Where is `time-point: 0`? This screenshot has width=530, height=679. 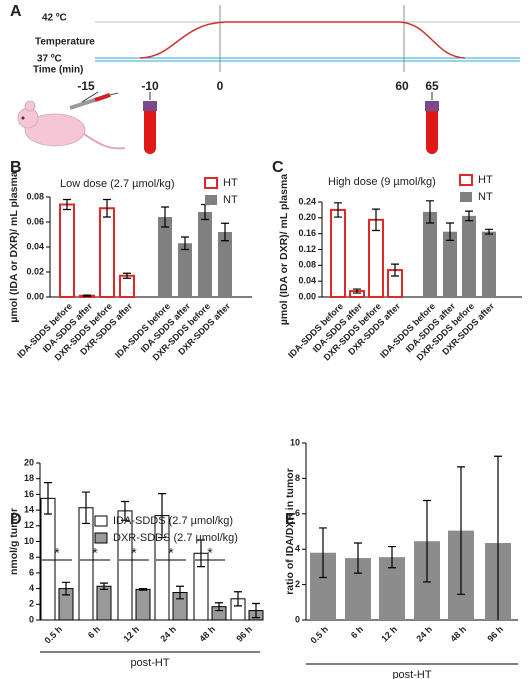
time-point: 0 is located at coordinates (220, 86).